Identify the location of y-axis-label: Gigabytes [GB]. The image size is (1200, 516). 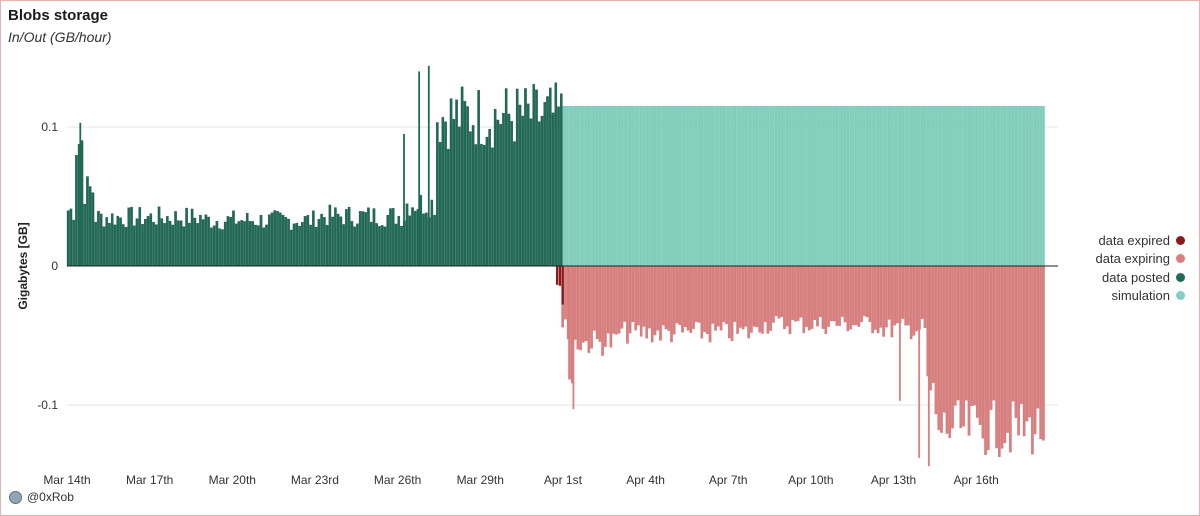
(23, 265).